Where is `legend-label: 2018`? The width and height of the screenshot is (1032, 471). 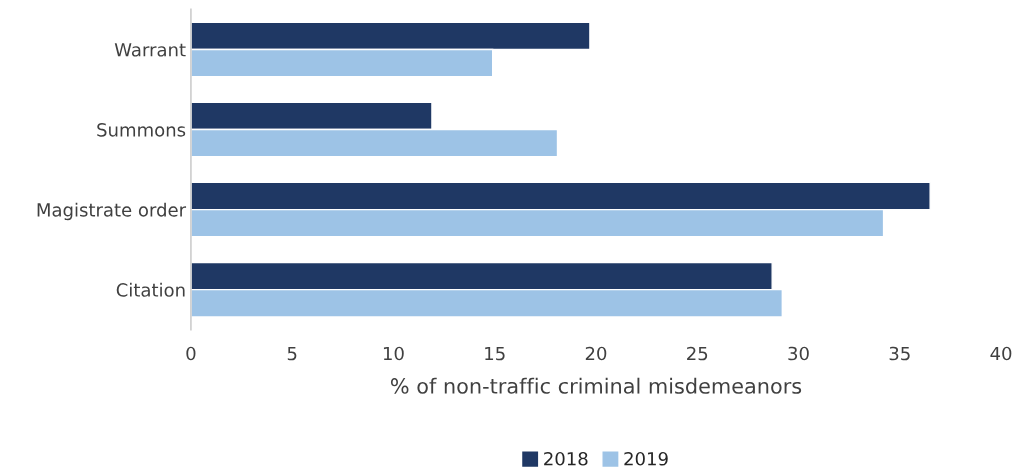
legend-label: 2018 is located at coordinates (566, 458).